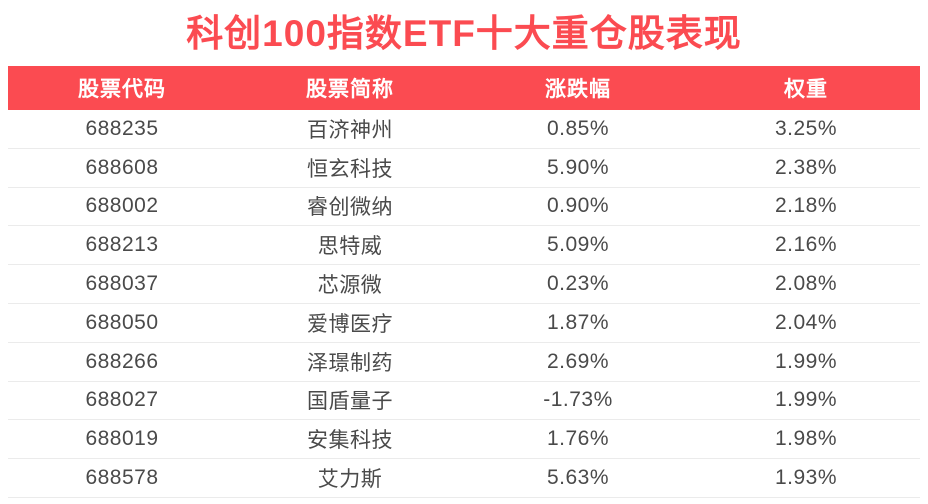 Image resolution: width=928 pixels, height=504 pixels. Describe the element at coordinates (122, 206) in the screenshot. I see `stock-code-cell: 688002` at that location.